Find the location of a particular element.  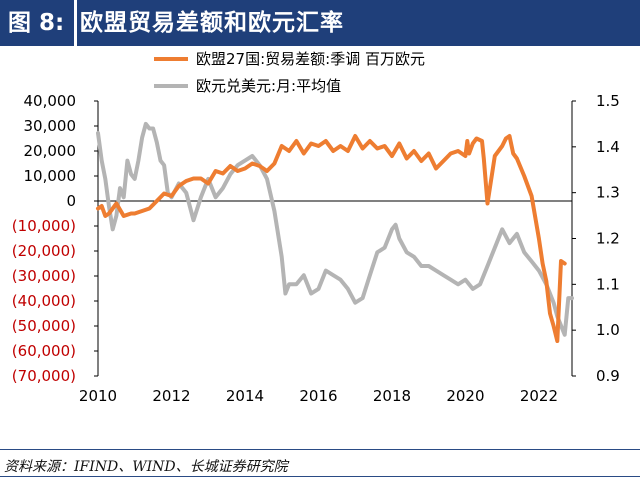

left-tick-label: 0 is located at coordinates (71, 201).